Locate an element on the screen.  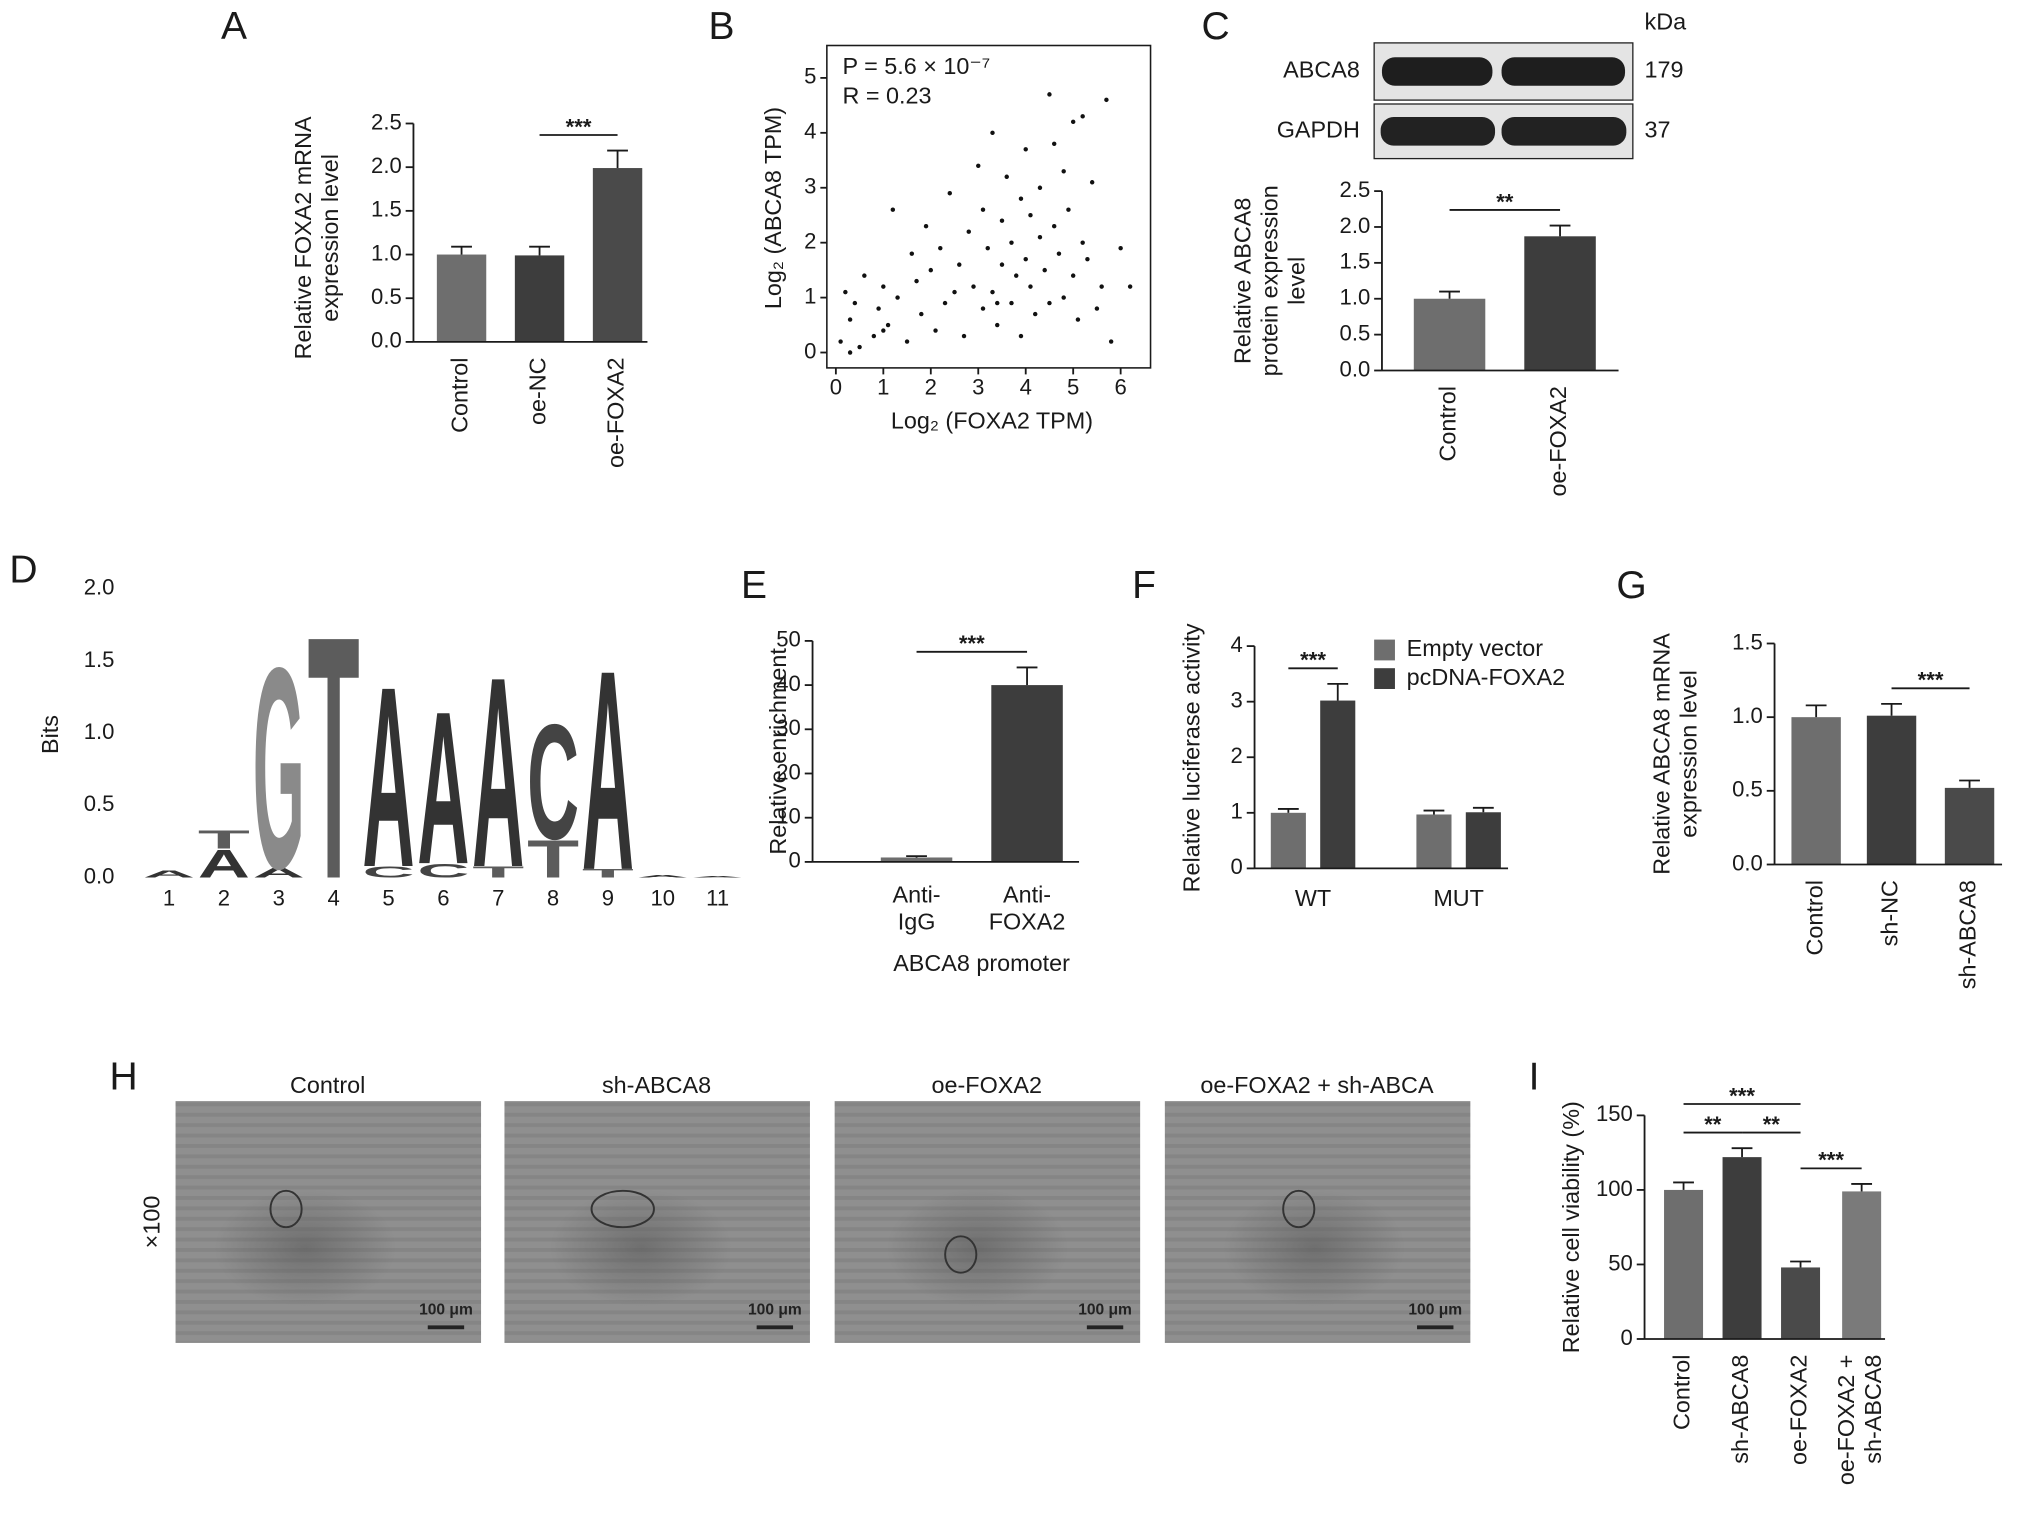
x-axis-title: ABCA8 promoter is located at coordinates (981, 963).